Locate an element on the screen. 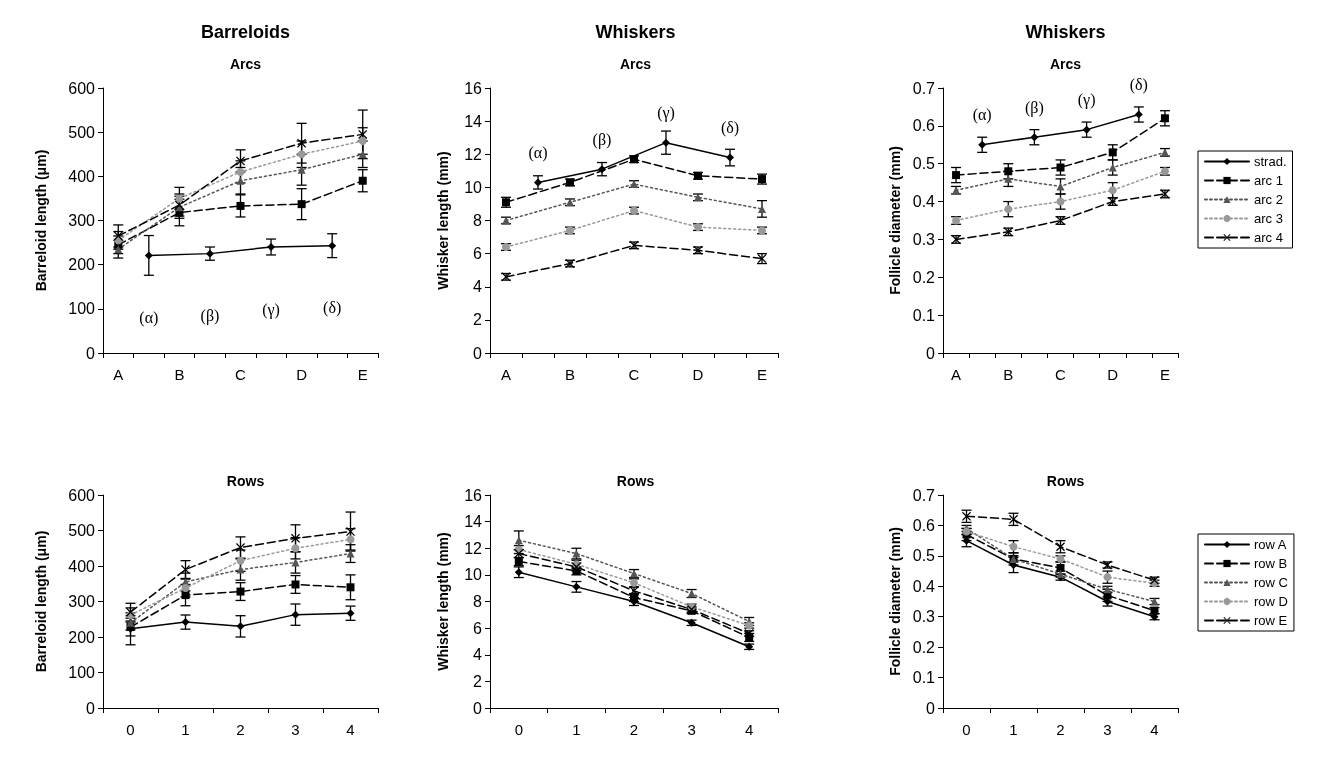  y-tick-label: 0.3 is located at coordinates (924, 617).